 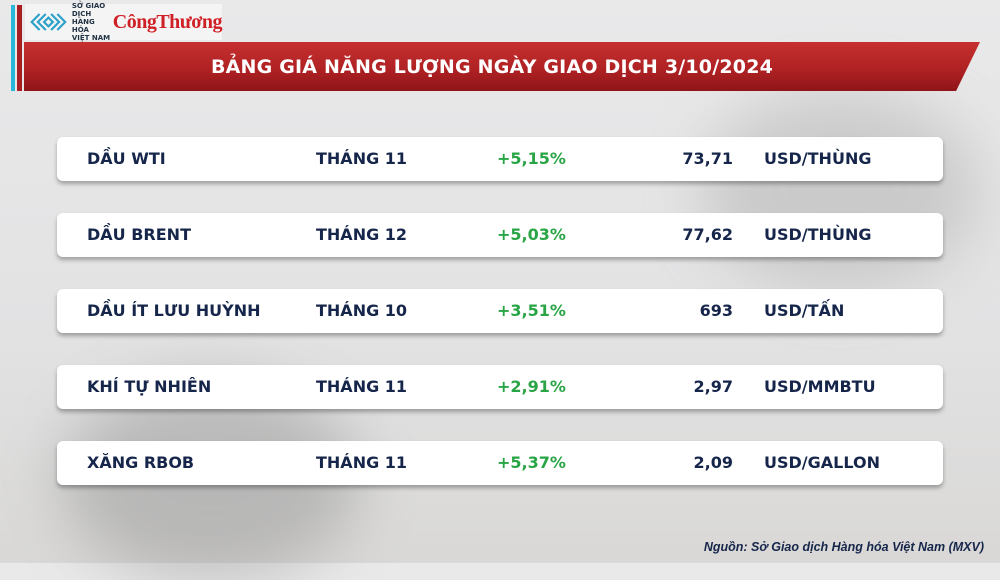 I want to click on percent-change: +5,15%, so click(x=531, y=158).